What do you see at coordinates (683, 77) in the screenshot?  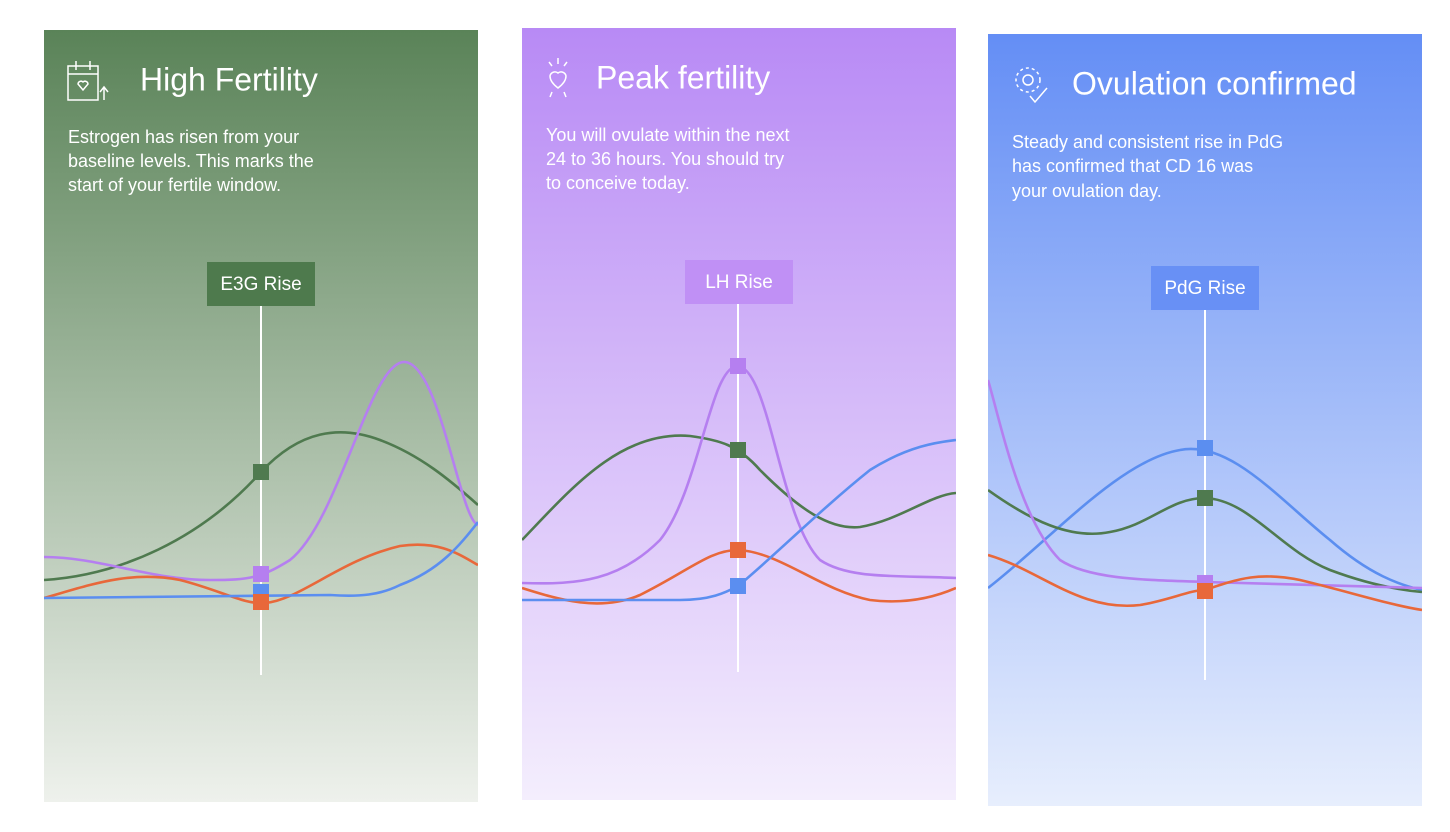 I see `card-title: Peak fertility` at bounding box center [683, 77].